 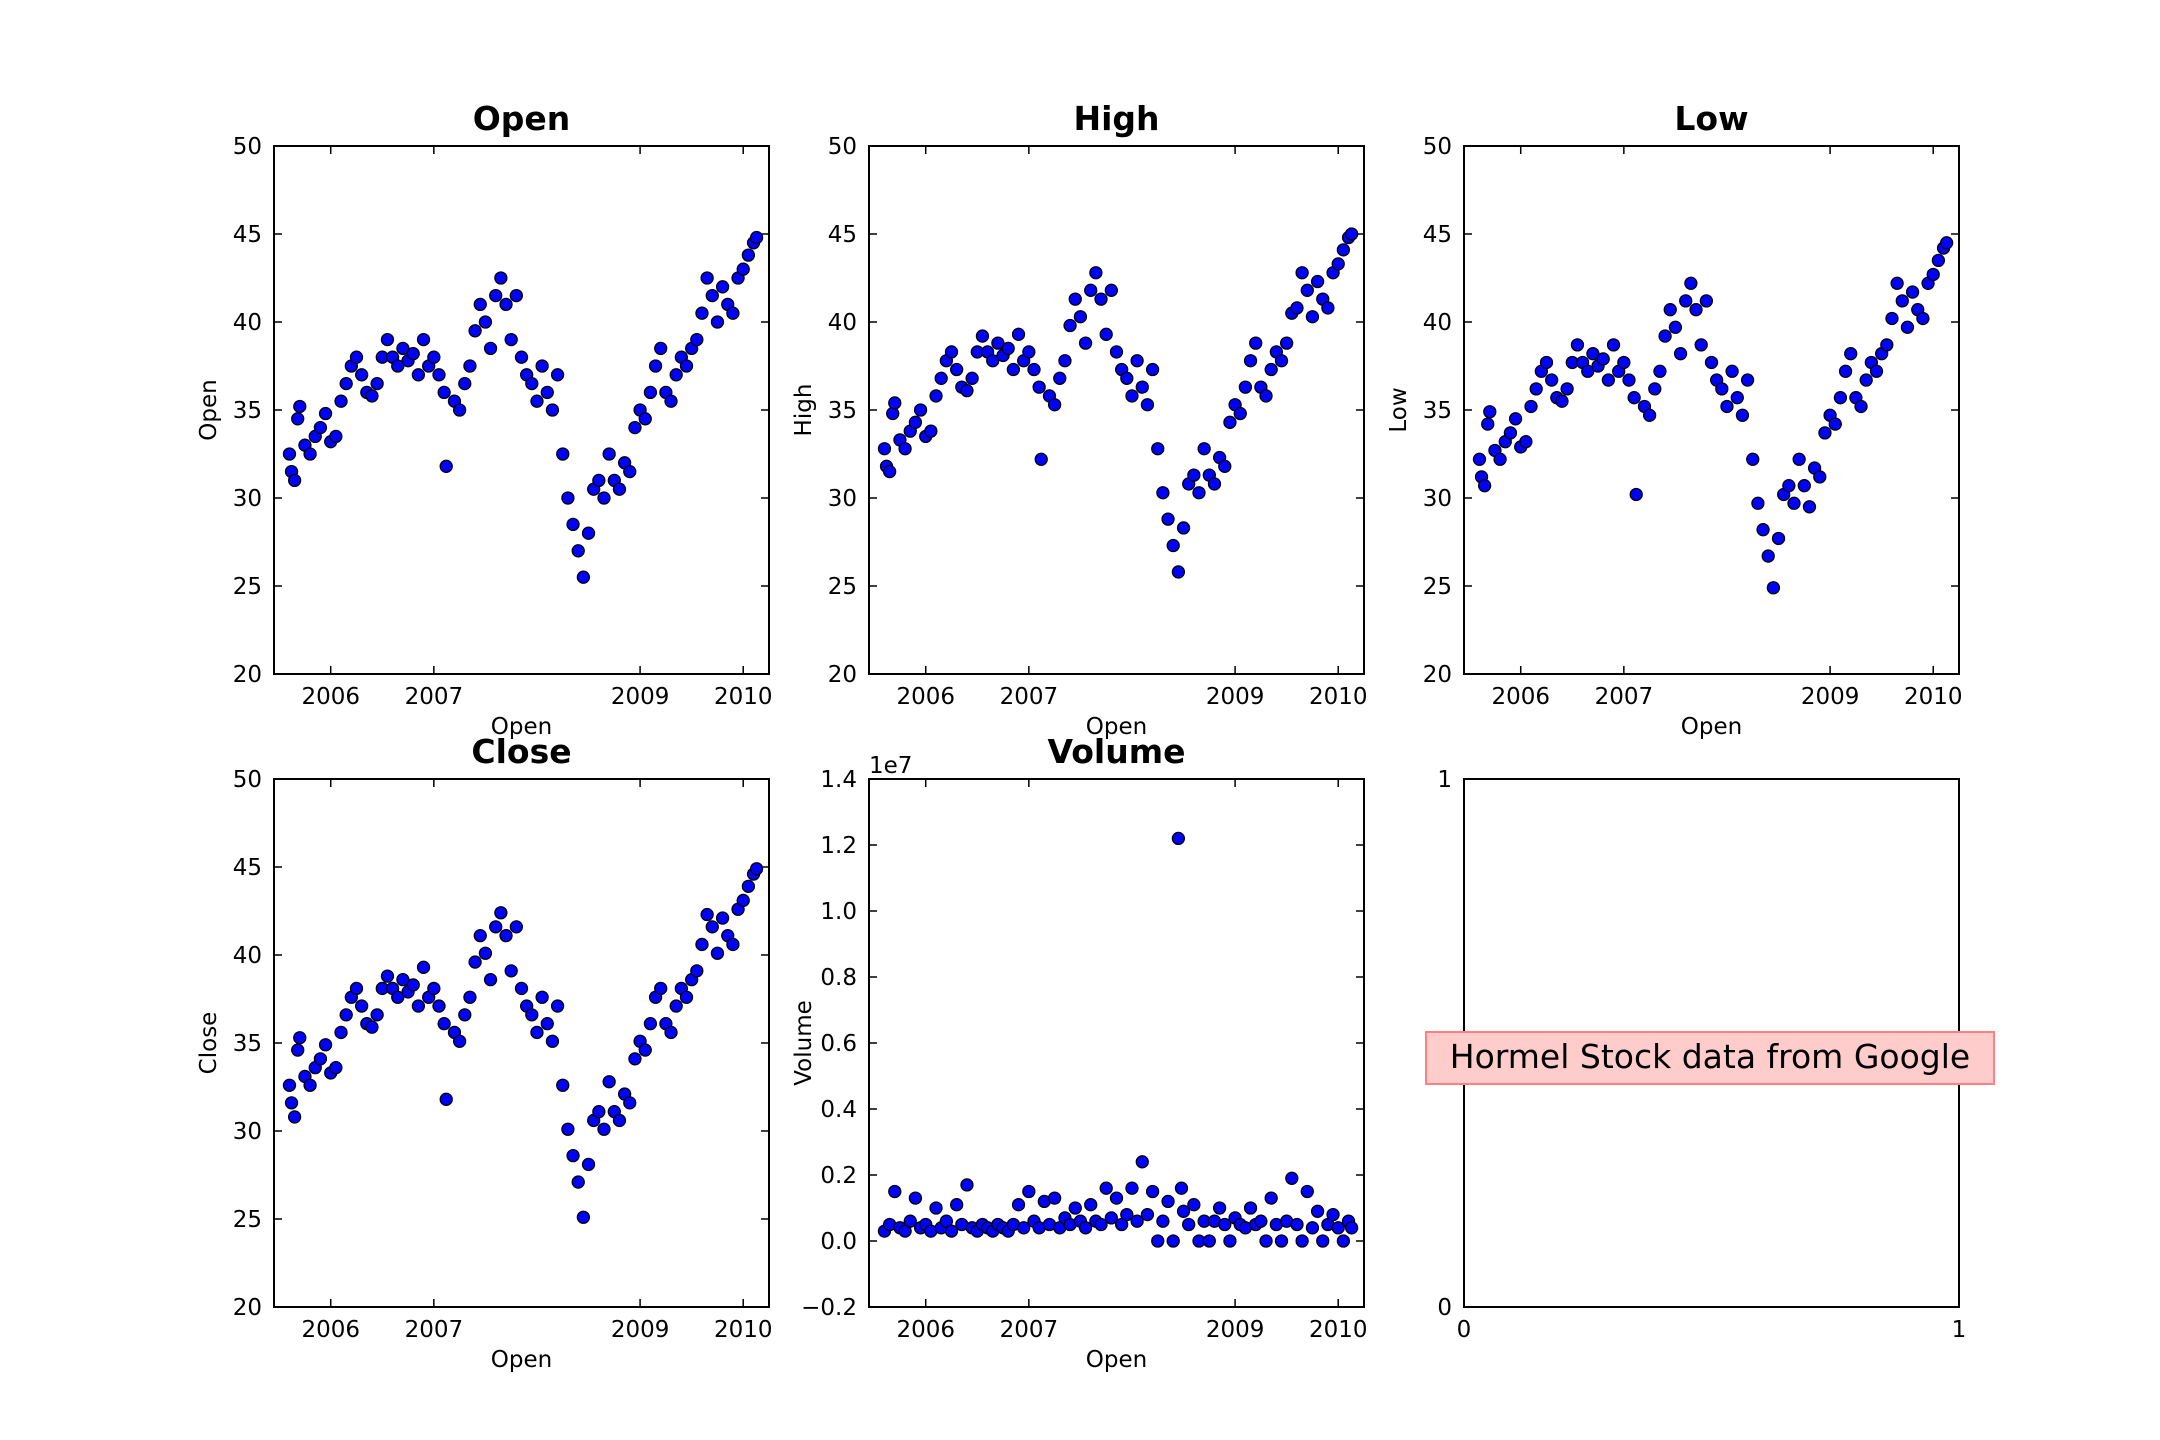 What do you see at coordinates (1711, 118) in the screenshot?
I see `chart-title: Low` at bounding box center [1711, 118].